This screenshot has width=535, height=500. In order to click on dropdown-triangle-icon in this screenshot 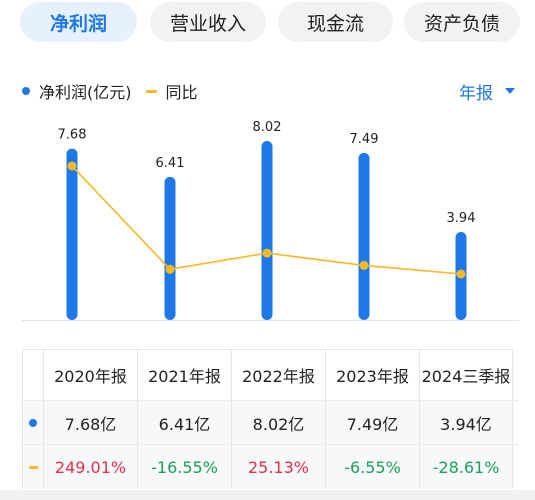, I will do `click(510, 91)`.